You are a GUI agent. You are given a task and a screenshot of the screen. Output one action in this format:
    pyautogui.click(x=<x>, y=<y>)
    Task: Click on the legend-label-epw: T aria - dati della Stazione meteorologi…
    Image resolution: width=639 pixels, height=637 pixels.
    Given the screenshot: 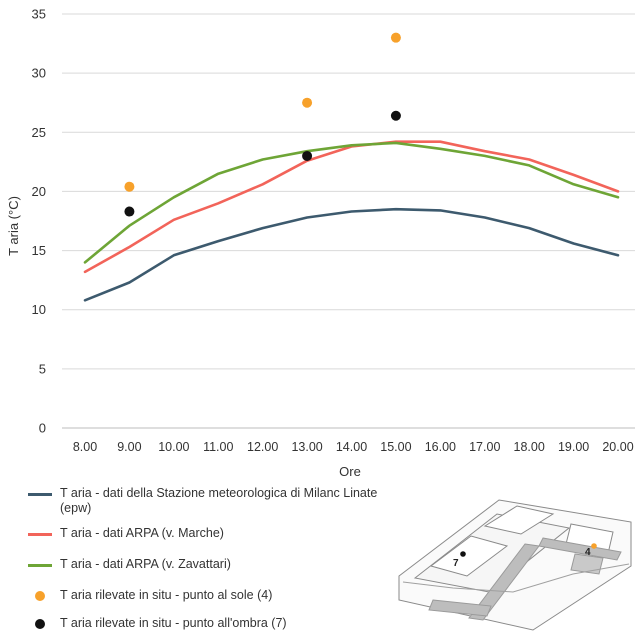 What is the action you would take?
    pyautogui.click(x=219, y=500)
    